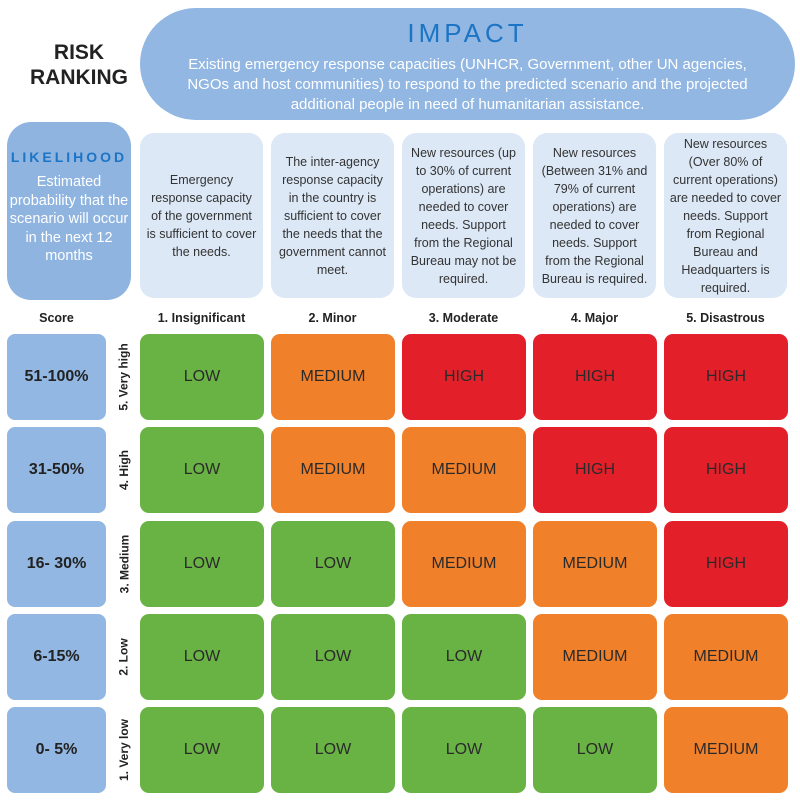 This screenshot has width=800, height=800. What do you see at coordinates (463, 318) in the screenshot?
I see `impact-column-label: 3. Moderate` at bounding box center [463, 318].